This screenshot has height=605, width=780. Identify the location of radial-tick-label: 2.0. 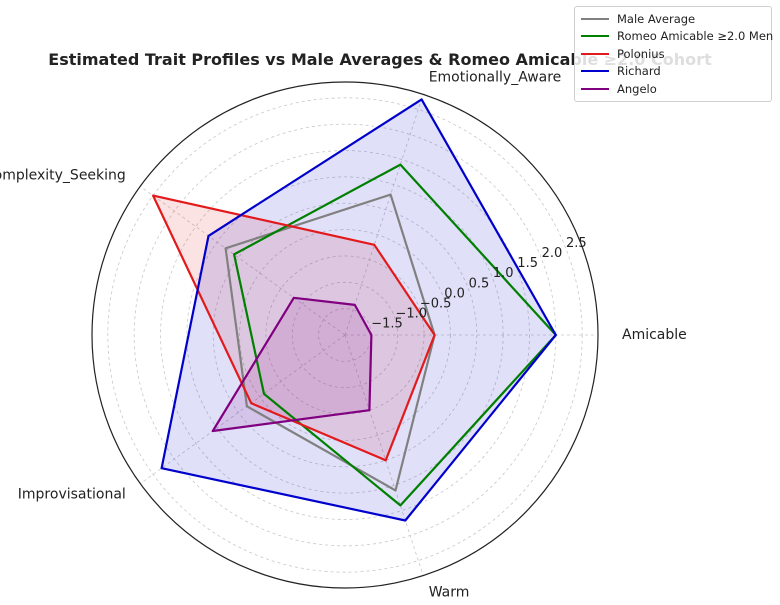
(552, 253).